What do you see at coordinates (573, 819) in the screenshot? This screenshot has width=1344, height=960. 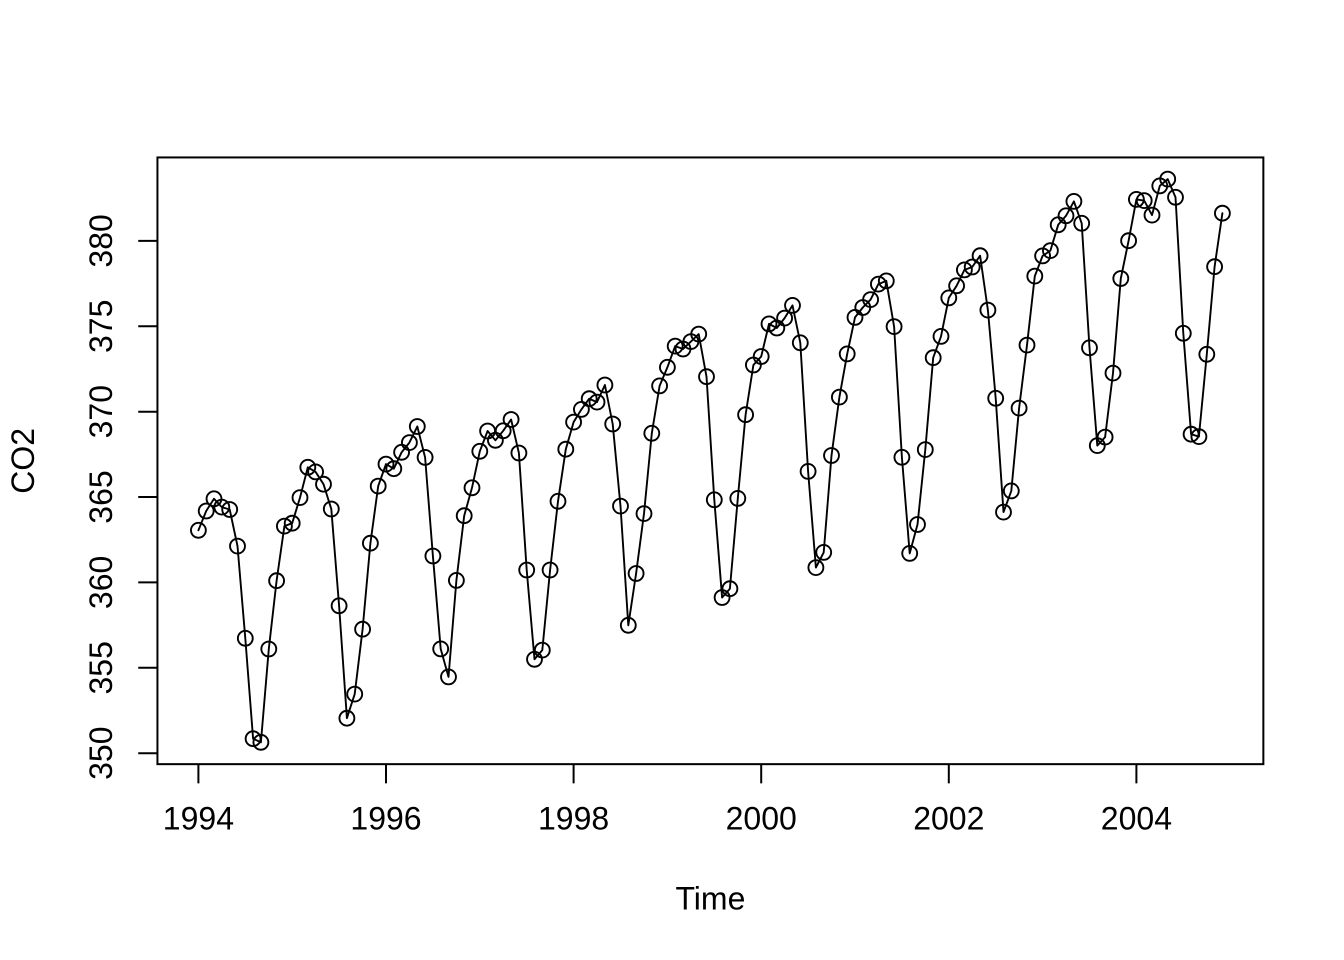 I see `svg-text: 1998` at bounding box center [573, 819].